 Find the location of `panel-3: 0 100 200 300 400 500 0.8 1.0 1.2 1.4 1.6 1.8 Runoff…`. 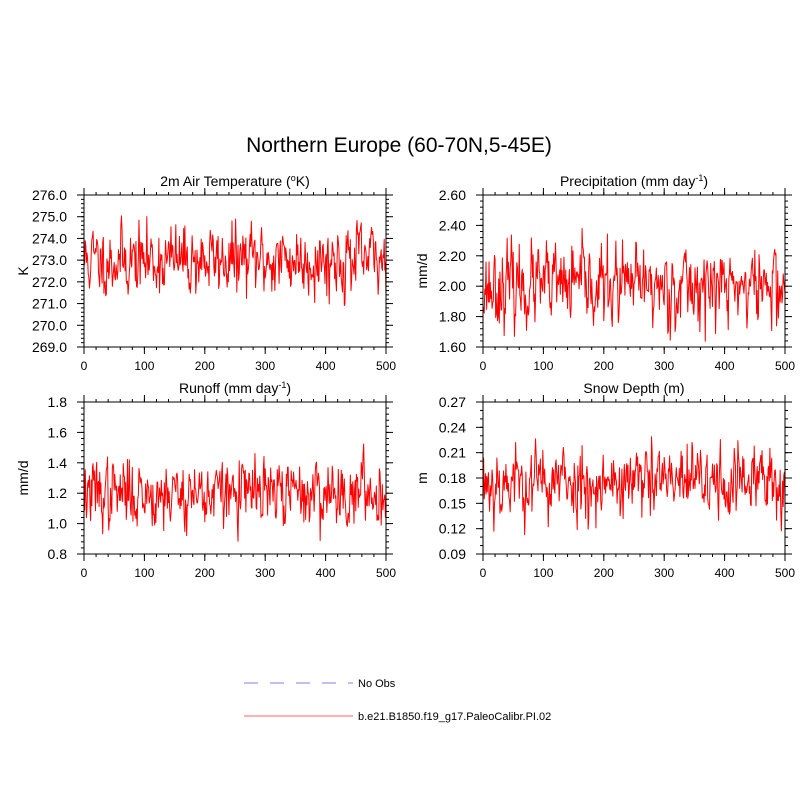

panel-3: 0 100 200 300 400 500 0.8 1.0 1.2 1.4 1.6 1.8 Runoff… is located at coordinates (205, 480).